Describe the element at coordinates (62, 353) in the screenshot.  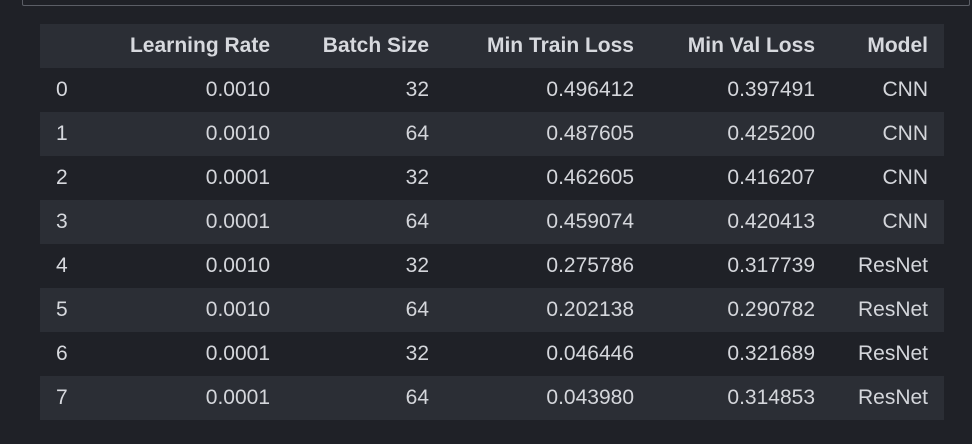
I see `row-index: 6` at that location.